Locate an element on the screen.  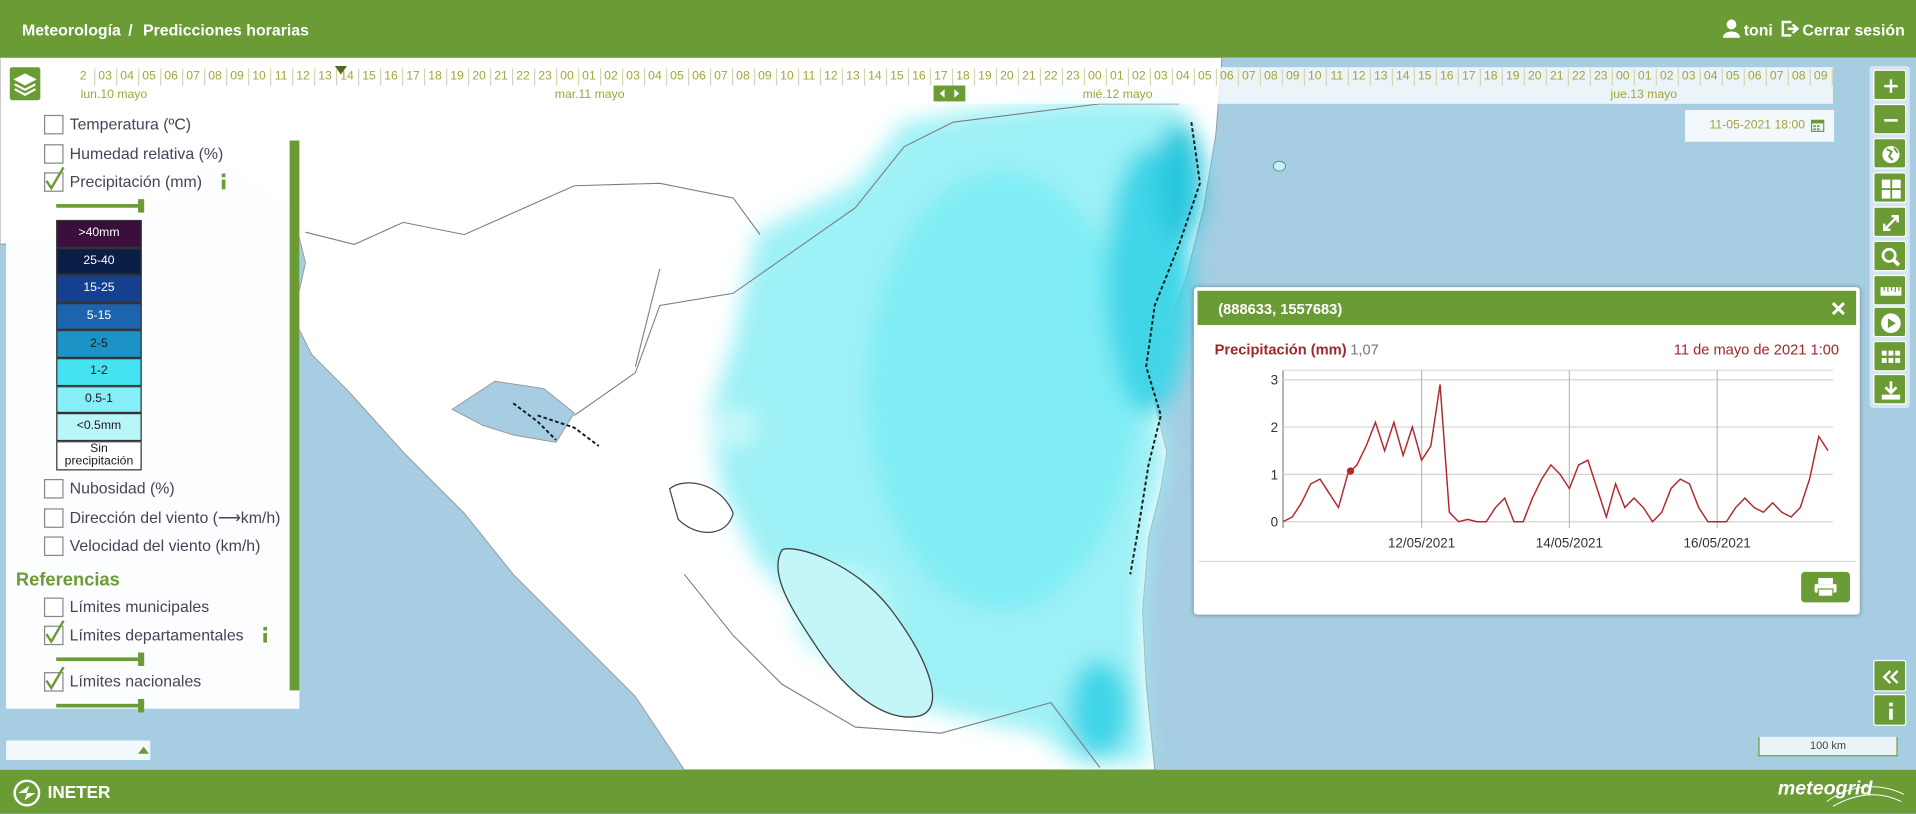
play-button is located at coordinates (1890, 322).